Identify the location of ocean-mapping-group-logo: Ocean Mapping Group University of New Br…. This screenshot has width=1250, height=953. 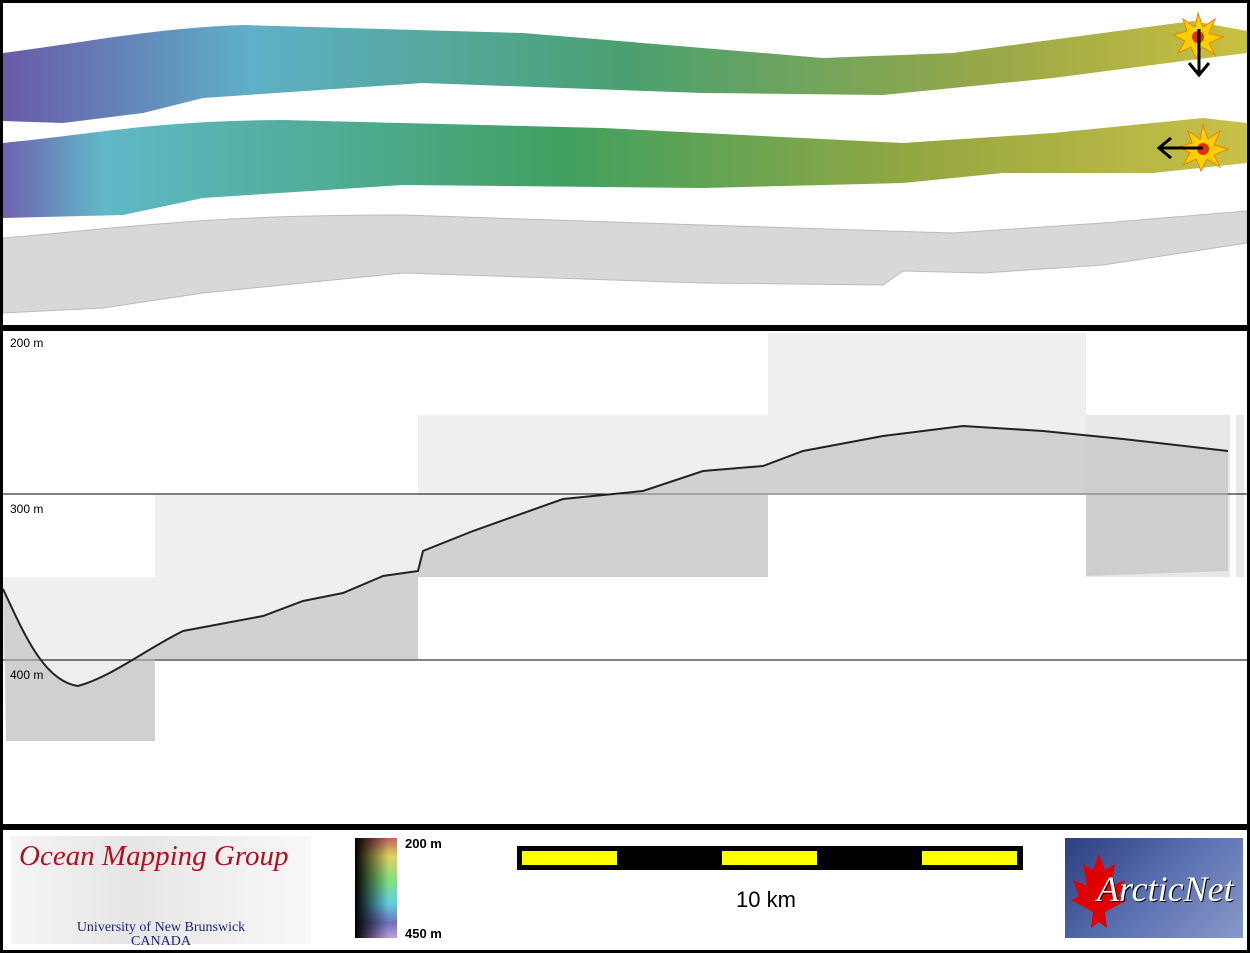
(161, 892).